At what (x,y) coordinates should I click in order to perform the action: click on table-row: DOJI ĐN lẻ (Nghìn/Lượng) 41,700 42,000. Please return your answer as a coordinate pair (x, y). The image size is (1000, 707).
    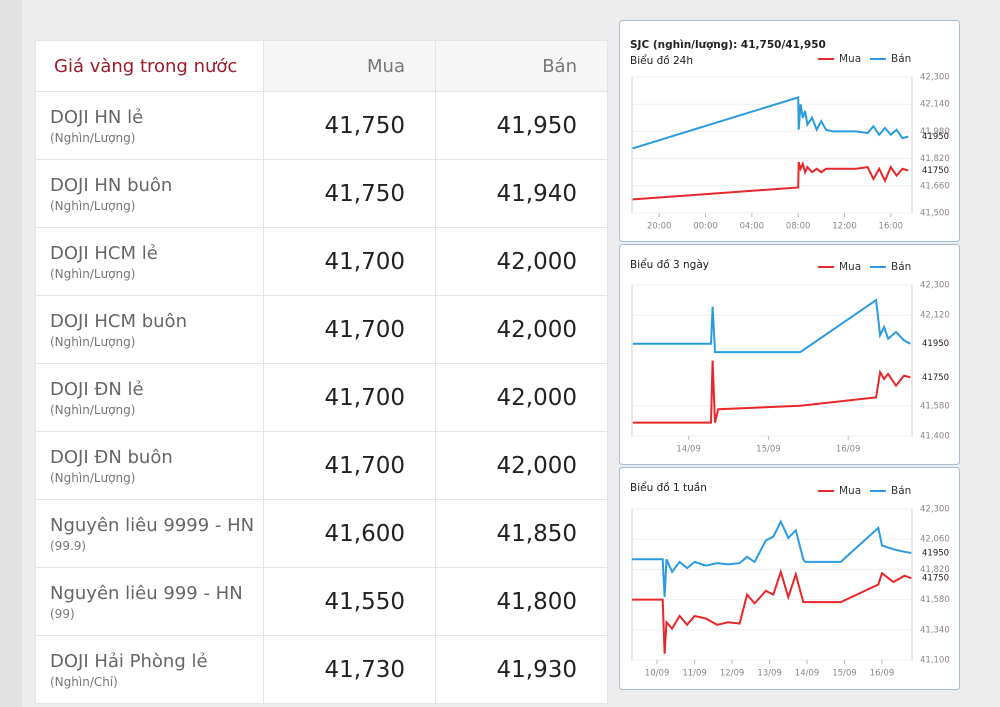
    Looking at the image, I should click on (321, 397).